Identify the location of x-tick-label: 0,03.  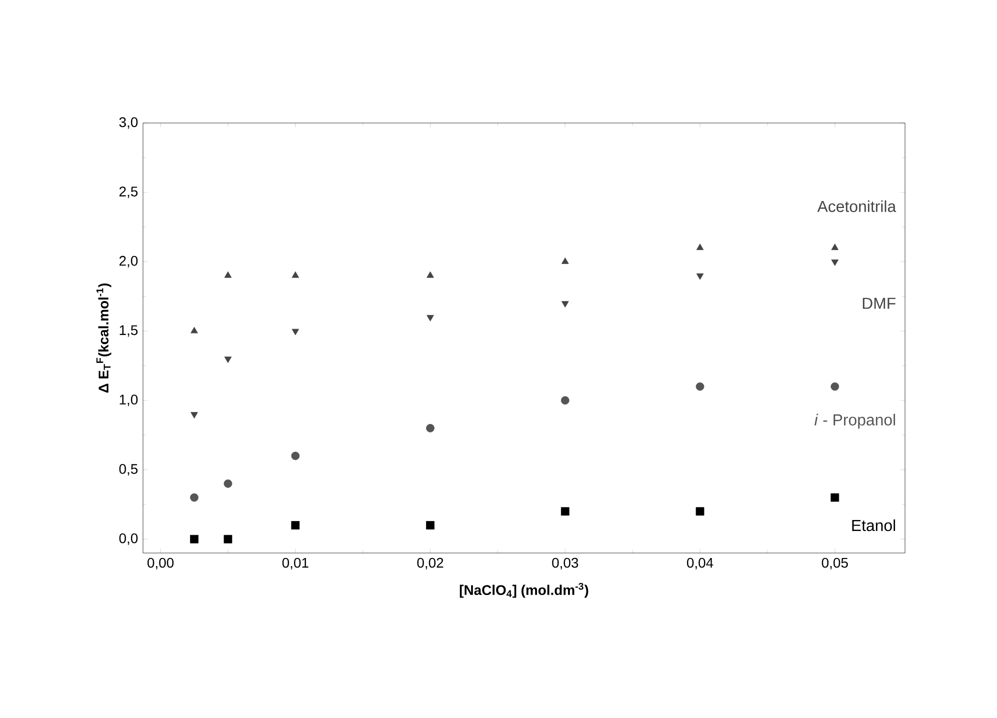
(565, 564).